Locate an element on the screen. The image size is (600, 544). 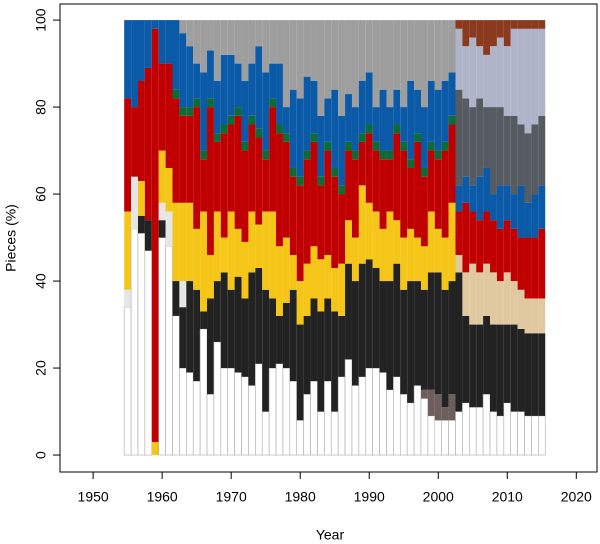
x-tick-label: 2020 is located at coordinates (576, 497).